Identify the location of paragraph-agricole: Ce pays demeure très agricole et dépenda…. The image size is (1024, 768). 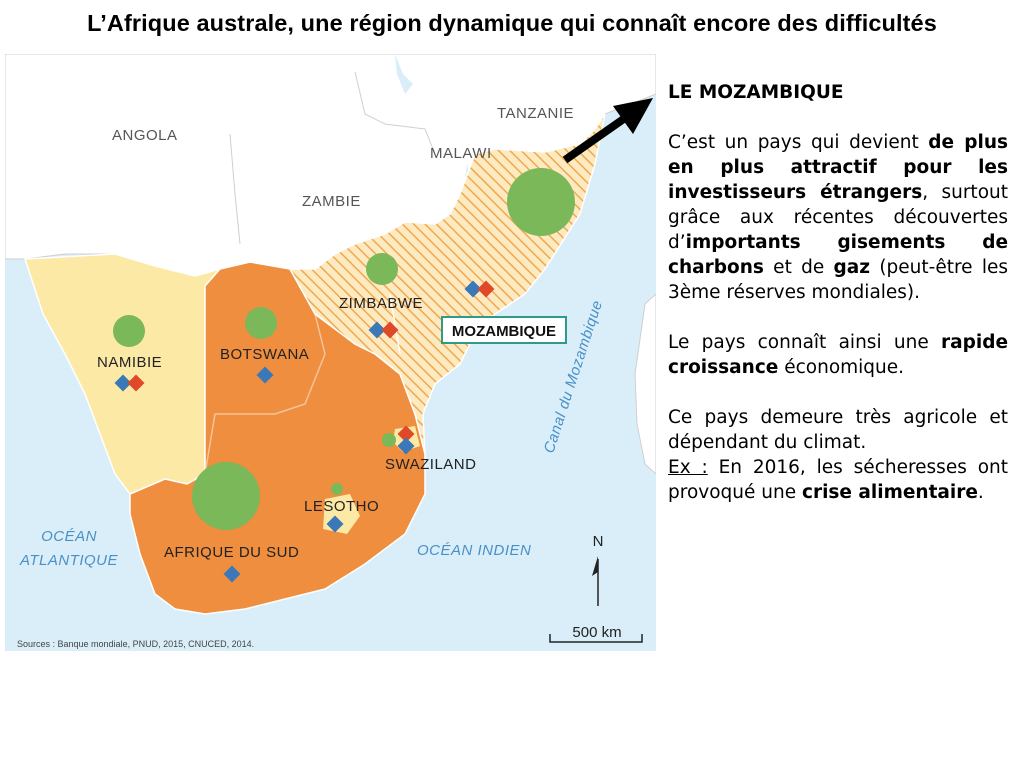
(838, 455).